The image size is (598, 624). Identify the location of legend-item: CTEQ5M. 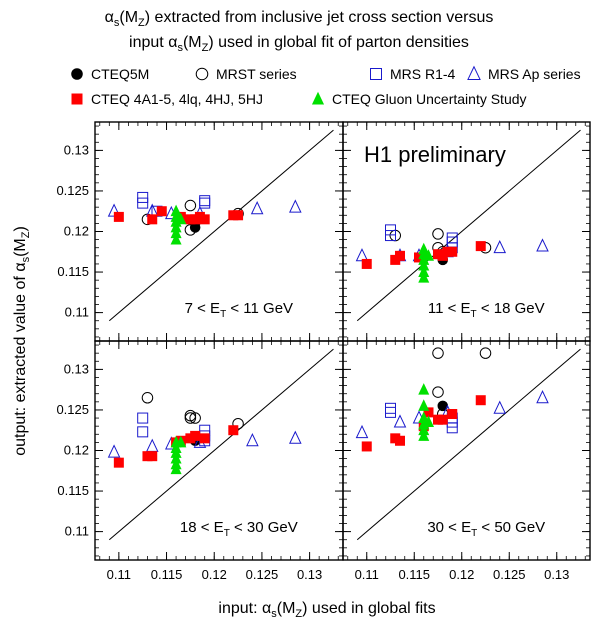
(110, 74).